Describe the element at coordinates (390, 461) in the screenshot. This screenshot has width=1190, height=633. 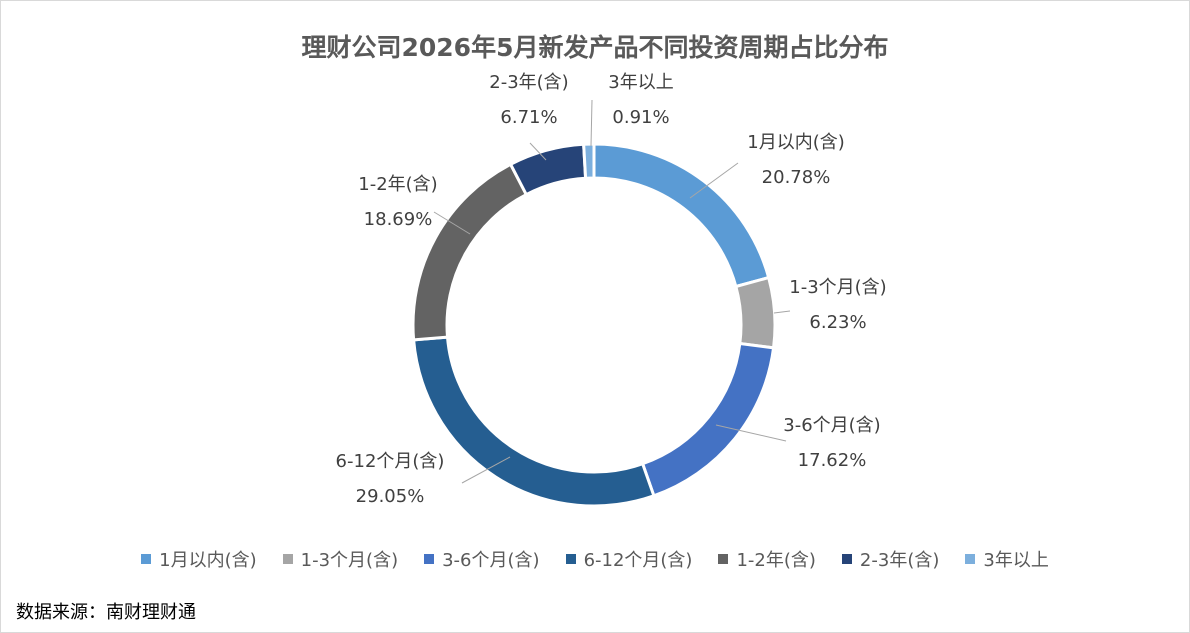
I see `slice-category-label: 6-12个月(含)` at that location.